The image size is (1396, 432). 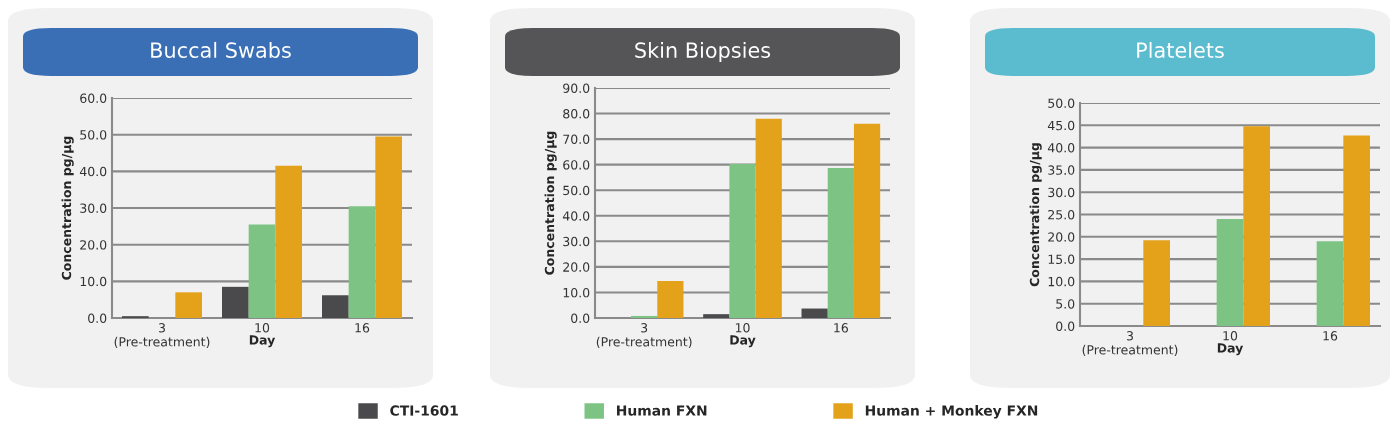 What do you see at coordinates (703, 52) in the screenshot?
I see `chart-title: Skin Biopsies` at bounding box center [703, 52].